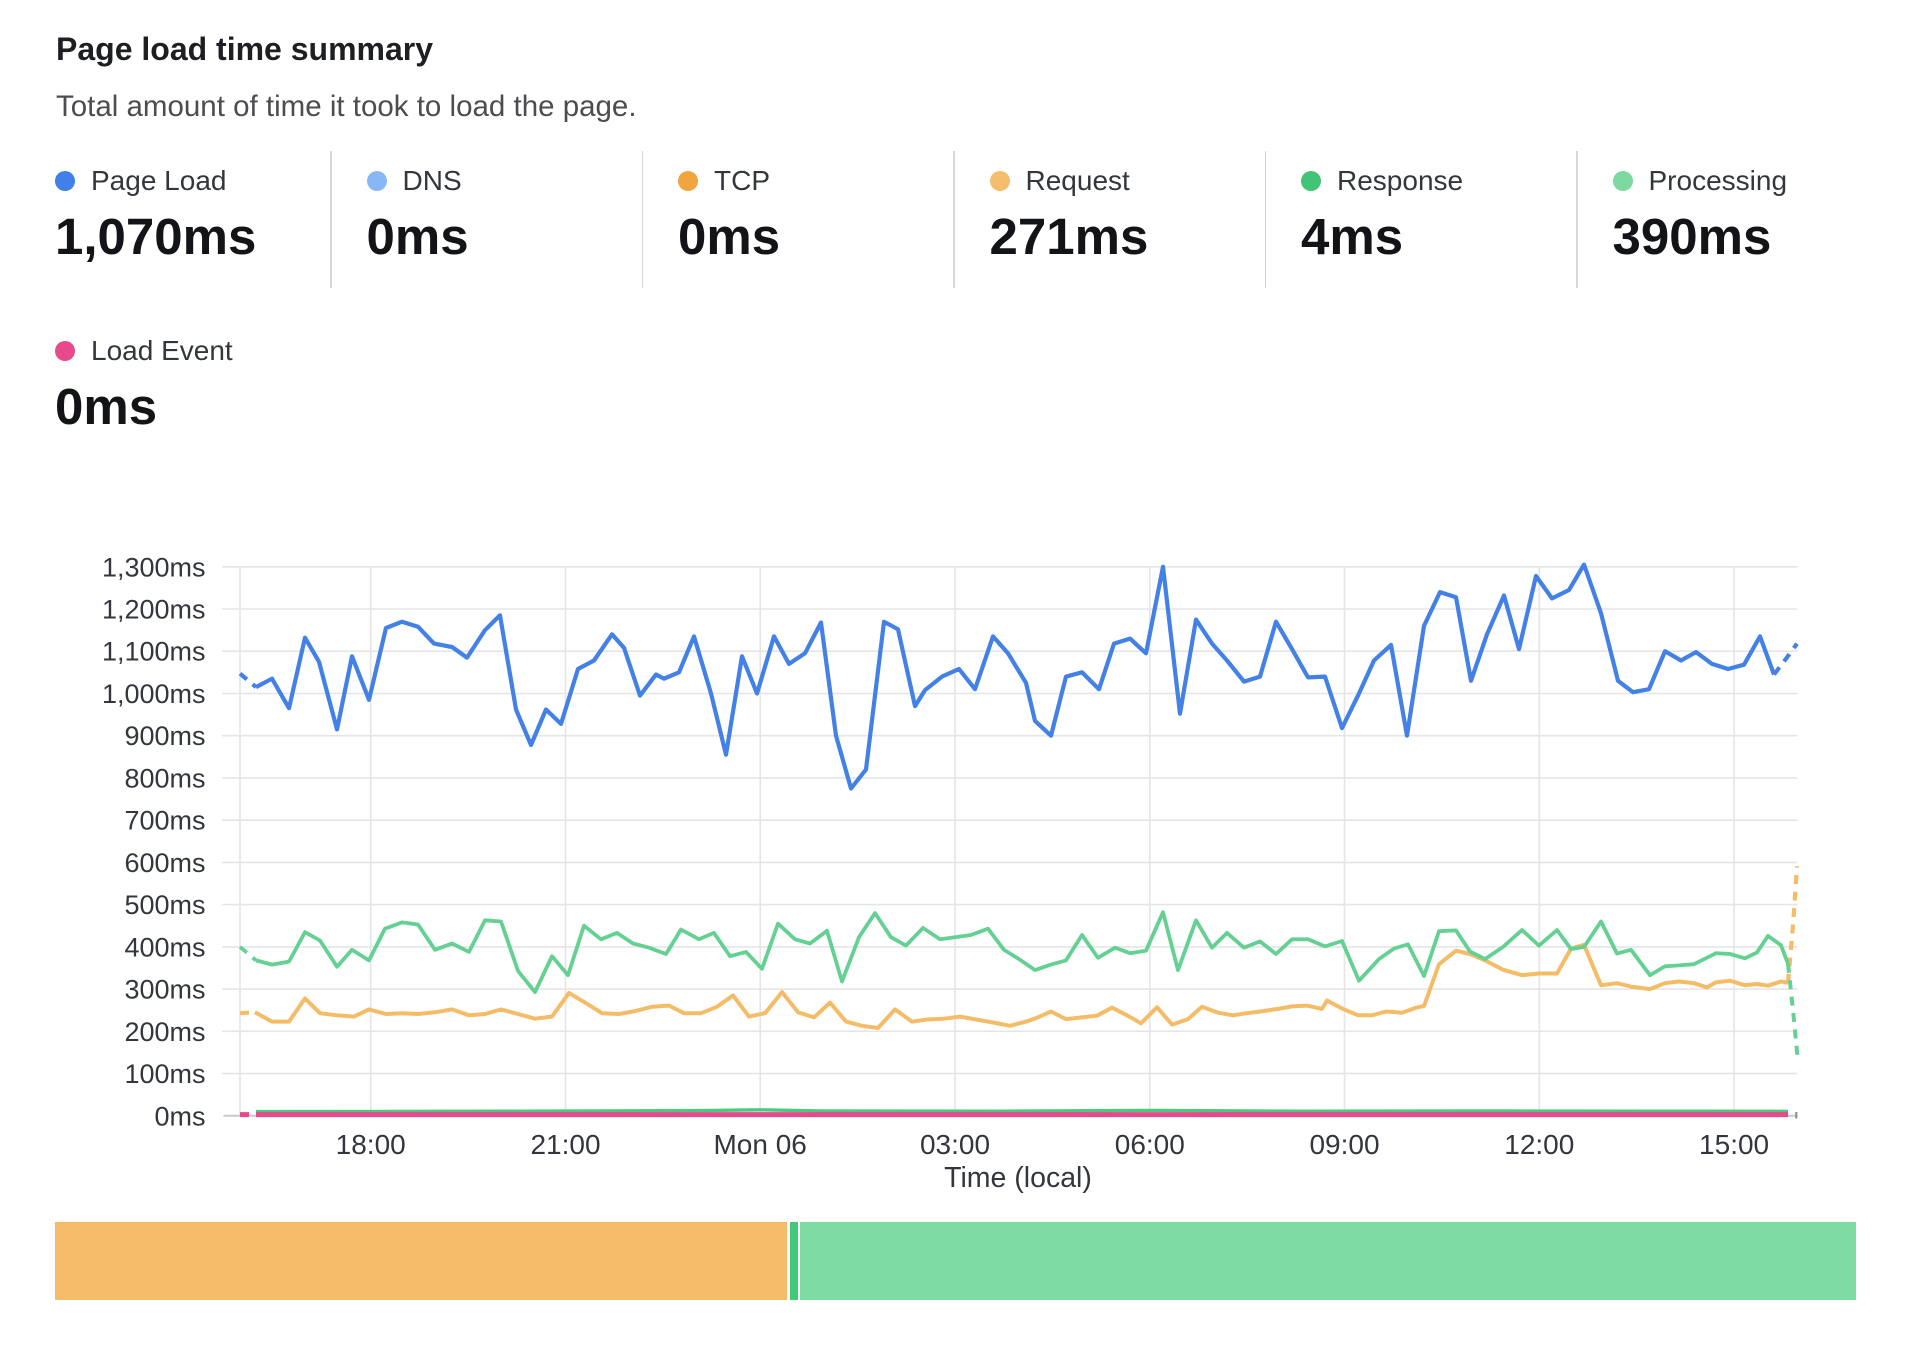 The image size is (1910, 1352). Describe the element at coordinates (164, 1032) in the screenshot. I see `svg-text: 200ms` at that location.